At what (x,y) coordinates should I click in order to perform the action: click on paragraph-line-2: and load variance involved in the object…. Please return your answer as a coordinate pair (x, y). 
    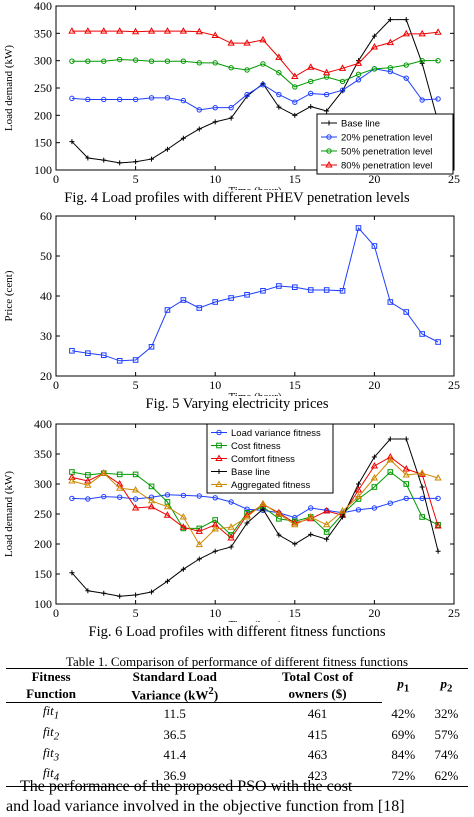
    Looking at the image, I should click on (205, 806).